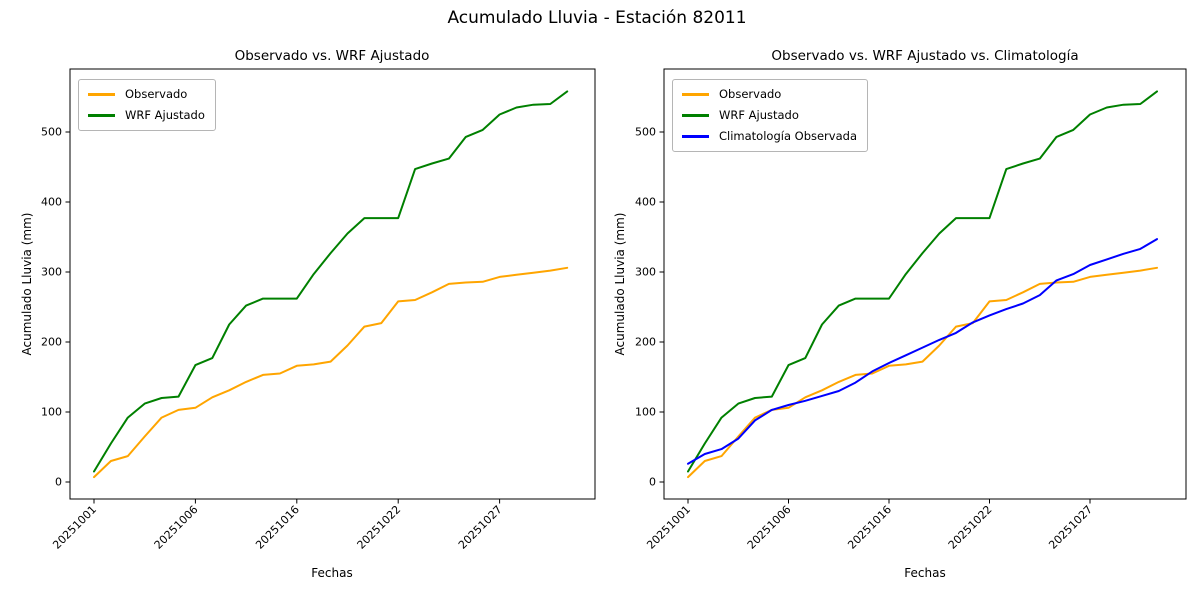  I want to click on x-axis-label-right: Fechas, so click(925, 573).